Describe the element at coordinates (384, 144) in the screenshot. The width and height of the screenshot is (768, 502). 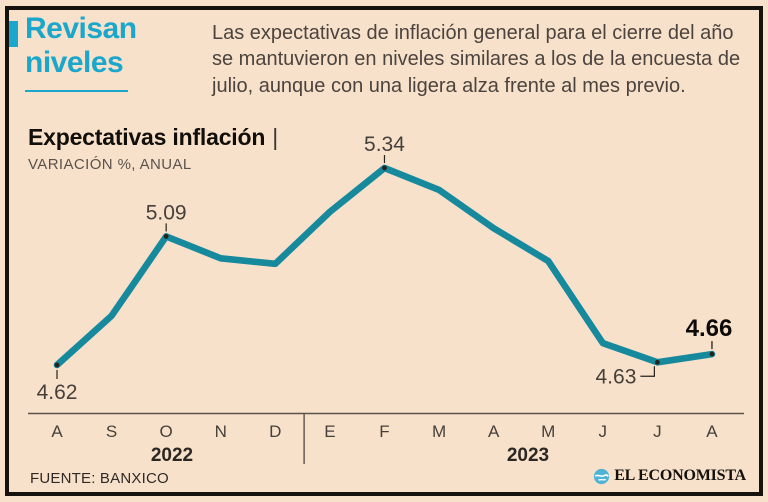
I see `data-label: 5.34` at that location.